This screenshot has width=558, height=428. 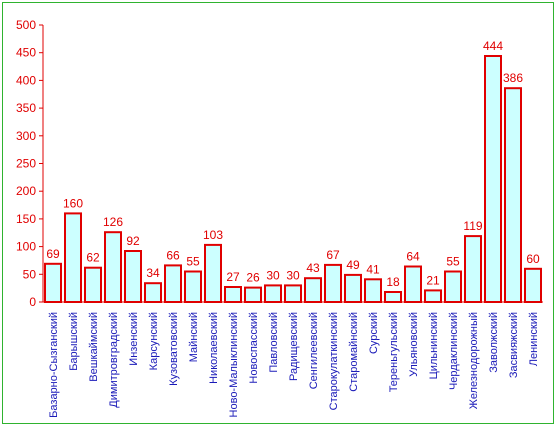 What do you see at coordinates (314, 350) in the screenshot?
I see `category-label: Сенгилеевский` at bounding box center [314, 350].